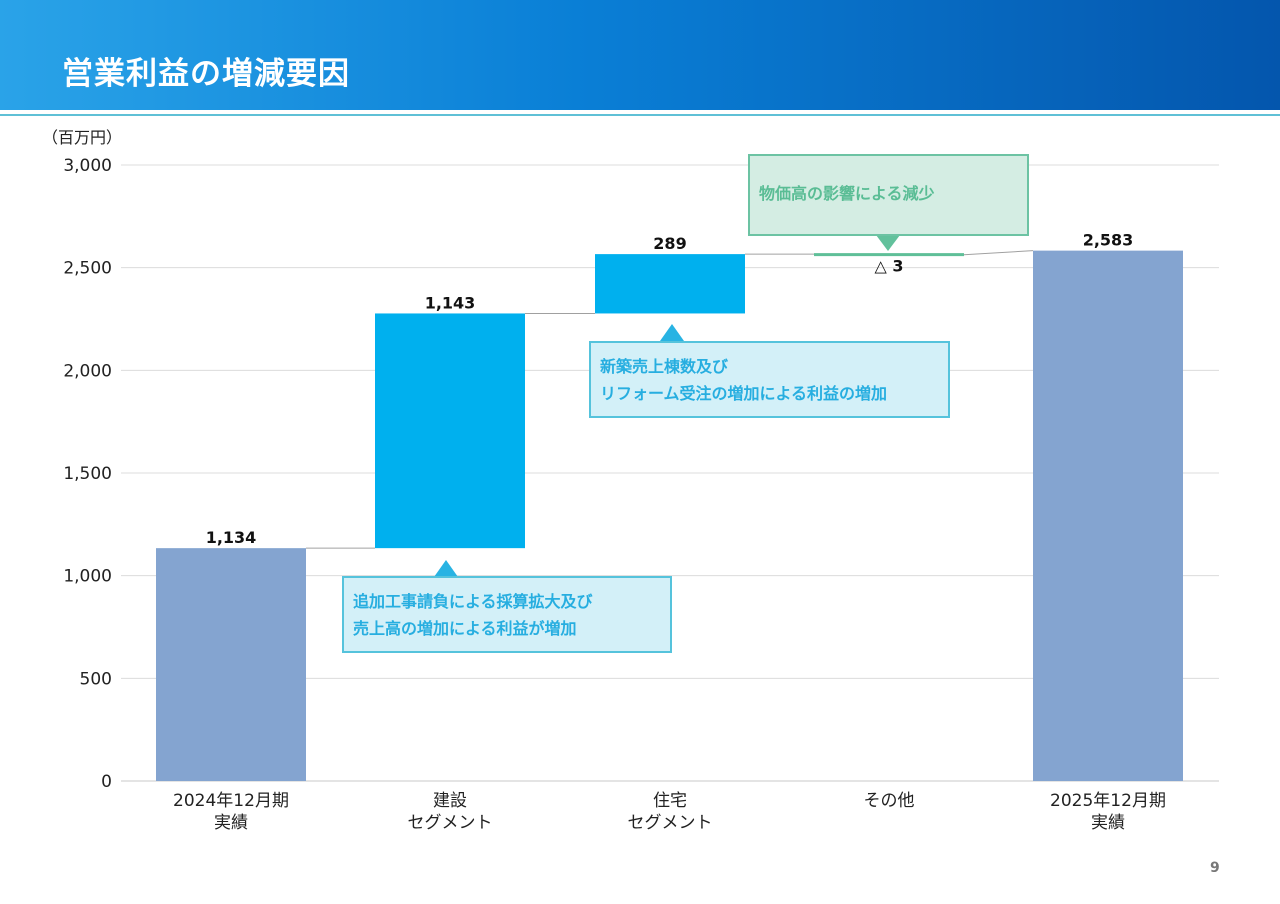  I want to click on callout-line: 物価高の影響による減少, so click(847, 193).